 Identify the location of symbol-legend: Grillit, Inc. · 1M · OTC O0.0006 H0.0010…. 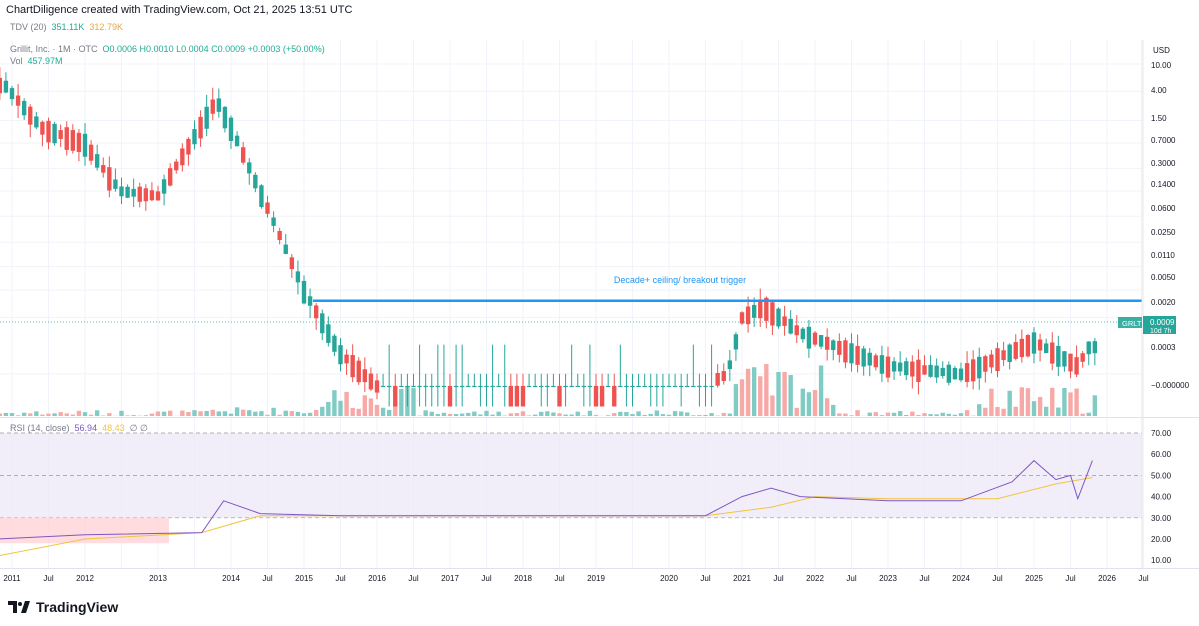
(167, 49).